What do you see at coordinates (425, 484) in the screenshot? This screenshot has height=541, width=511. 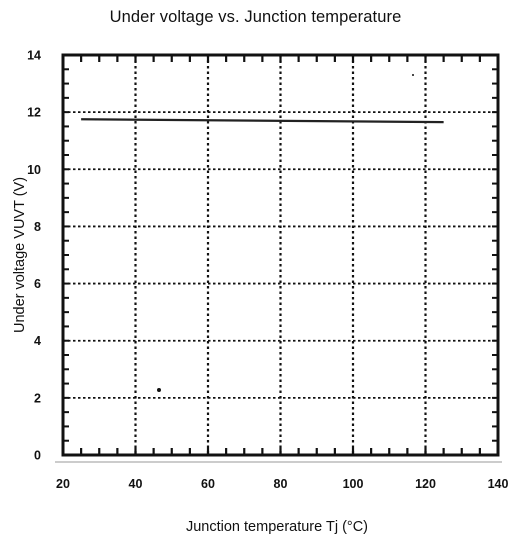 I see `x-tick-label: 120` at bounding box center [425, 484].